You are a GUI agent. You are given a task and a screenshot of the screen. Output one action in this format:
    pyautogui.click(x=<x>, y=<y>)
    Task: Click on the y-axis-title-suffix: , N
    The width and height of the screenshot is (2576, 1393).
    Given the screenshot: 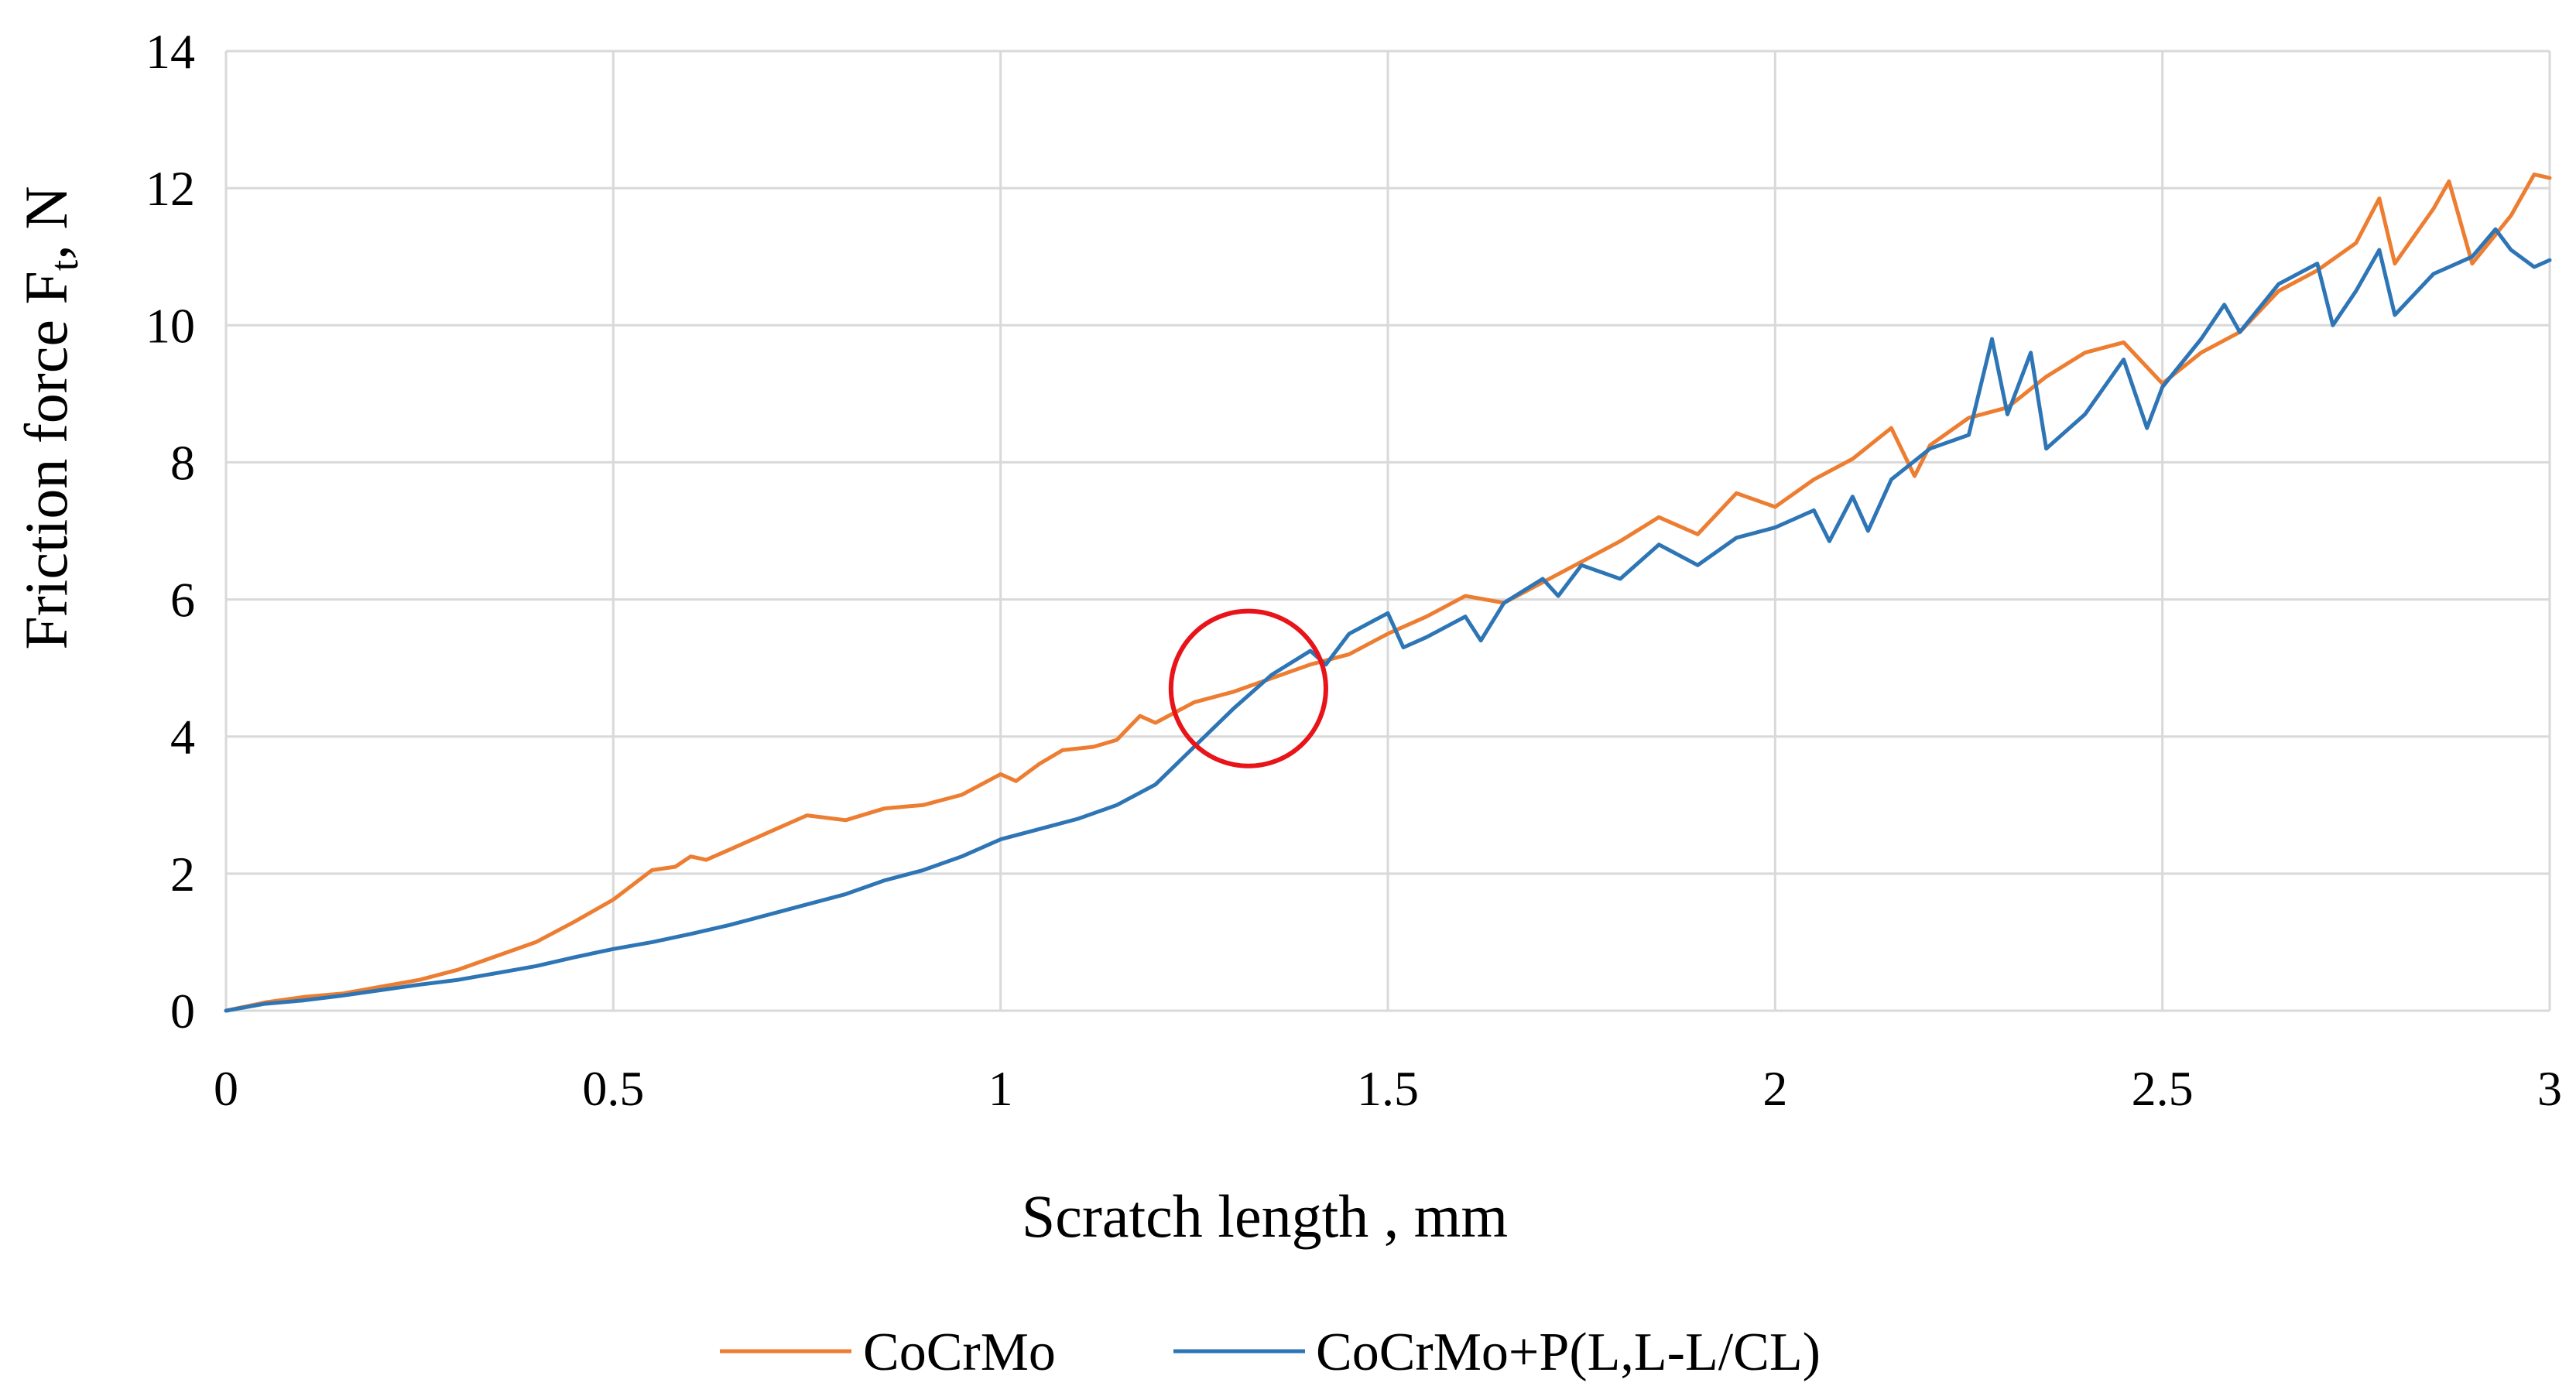 What is the action you would take?
    pyautogui.click(x=46, y=222)
    